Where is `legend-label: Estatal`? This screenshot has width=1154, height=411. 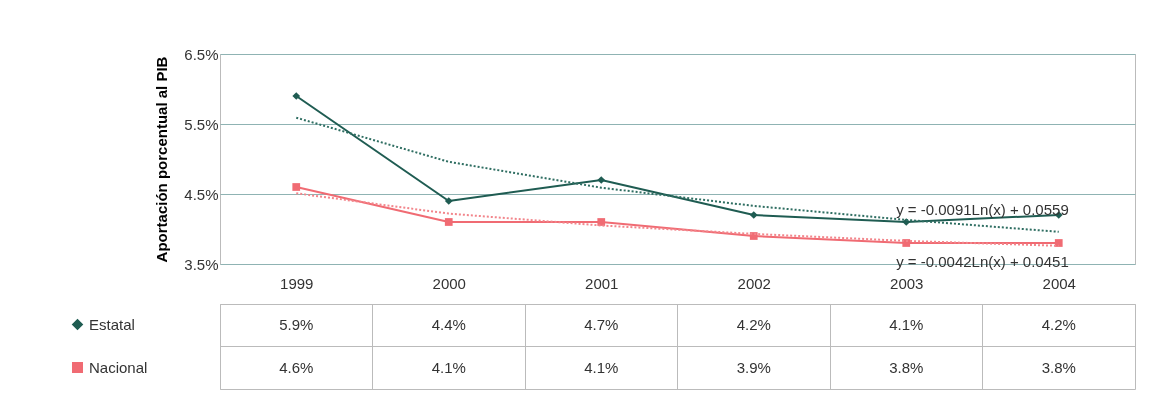
legend-label: Estatal is located at coordinates (112, 324).